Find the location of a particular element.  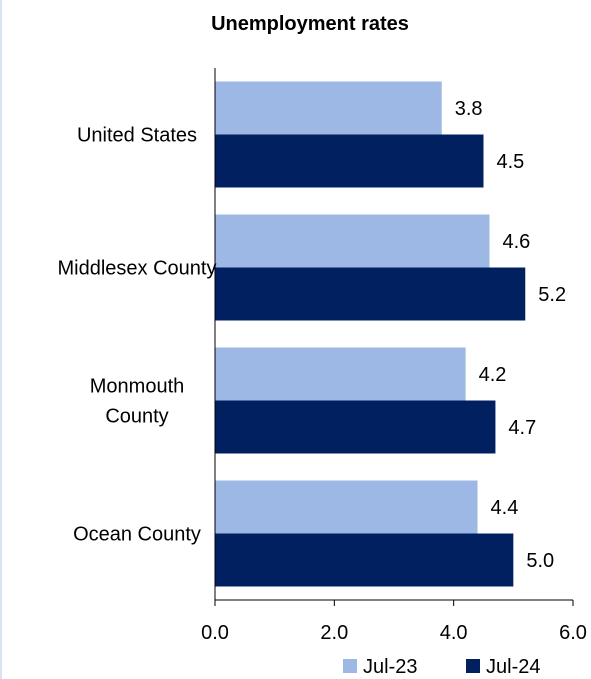

x-tick-label: 2.0 is located at coordinates (334, 633).